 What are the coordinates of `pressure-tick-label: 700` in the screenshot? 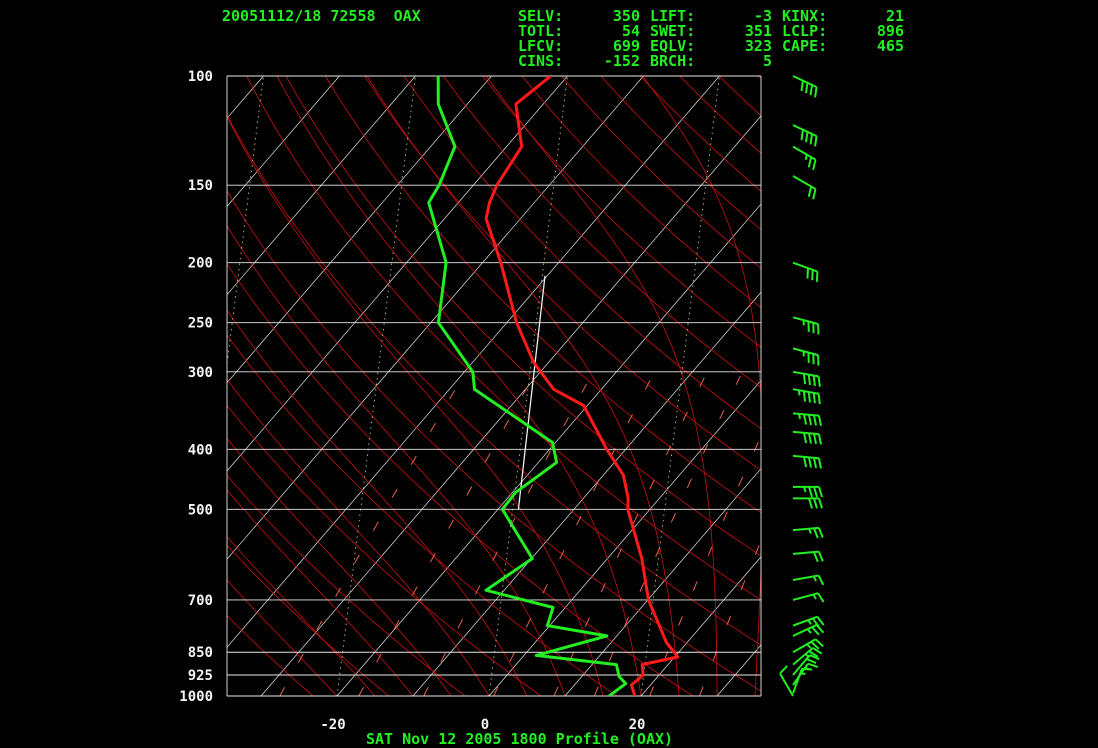 It's located at (200, 601).